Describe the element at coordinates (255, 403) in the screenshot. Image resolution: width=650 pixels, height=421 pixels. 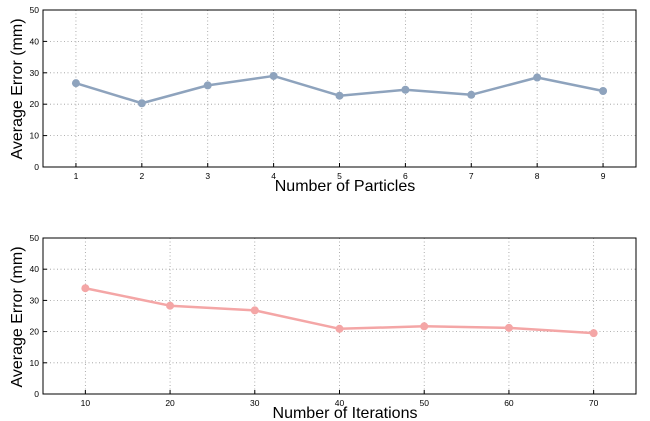
I see `iterations-x-tick-label: 30` at that location.